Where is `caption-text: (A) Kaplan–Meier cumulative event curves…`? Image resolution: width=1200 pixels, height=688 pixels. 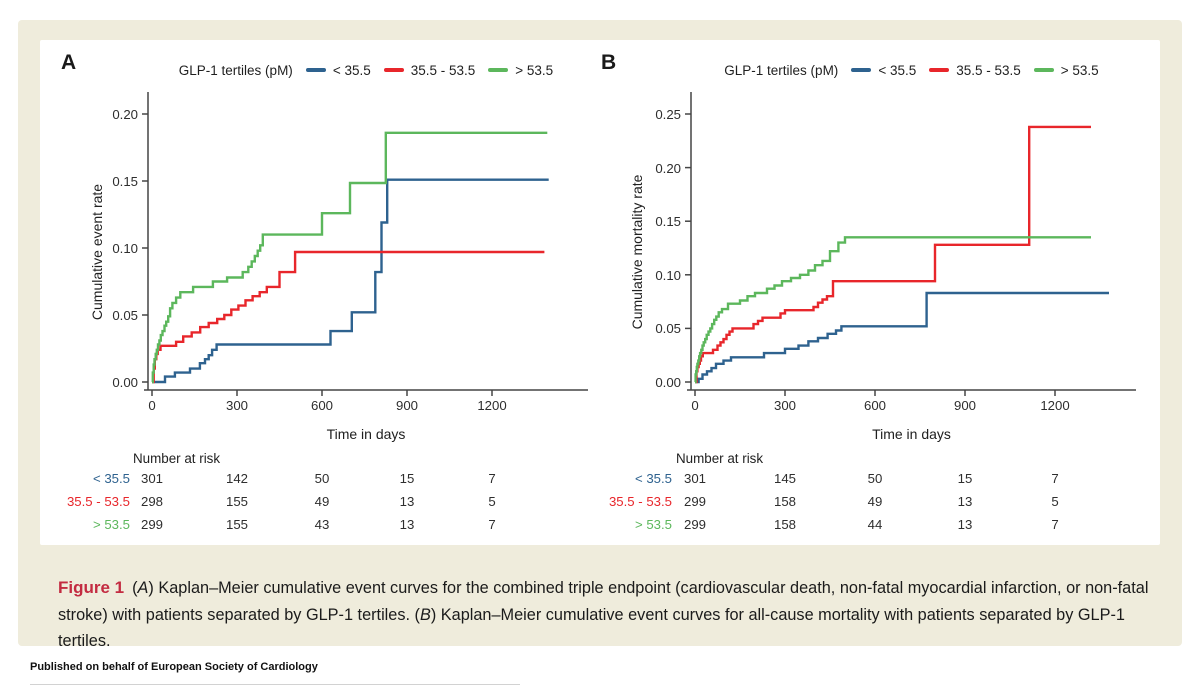 caption-text: (A) Kaplan–Meier cumulative event curves… is located at coordinates (603, 614).